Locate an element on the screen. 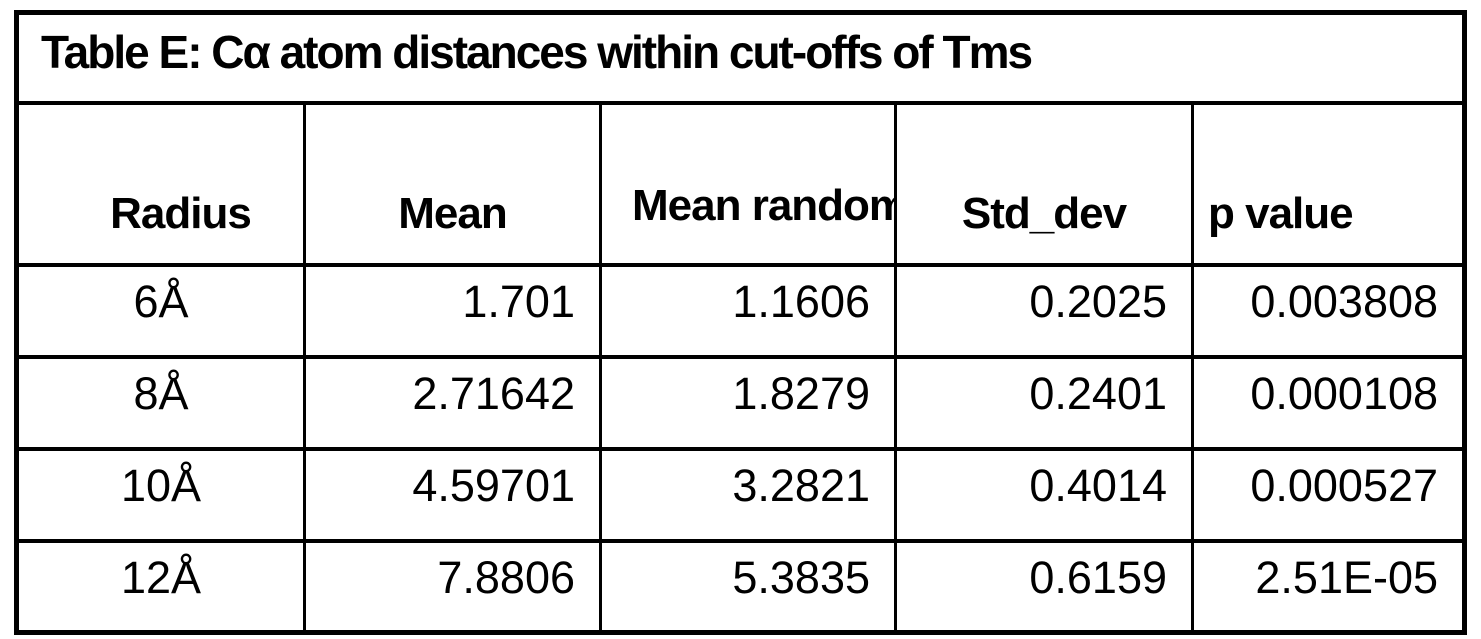 The height and width of the screenshot is (639, 1481). cell-p-value: 0.000527 is located at coordinates (1328, 494).